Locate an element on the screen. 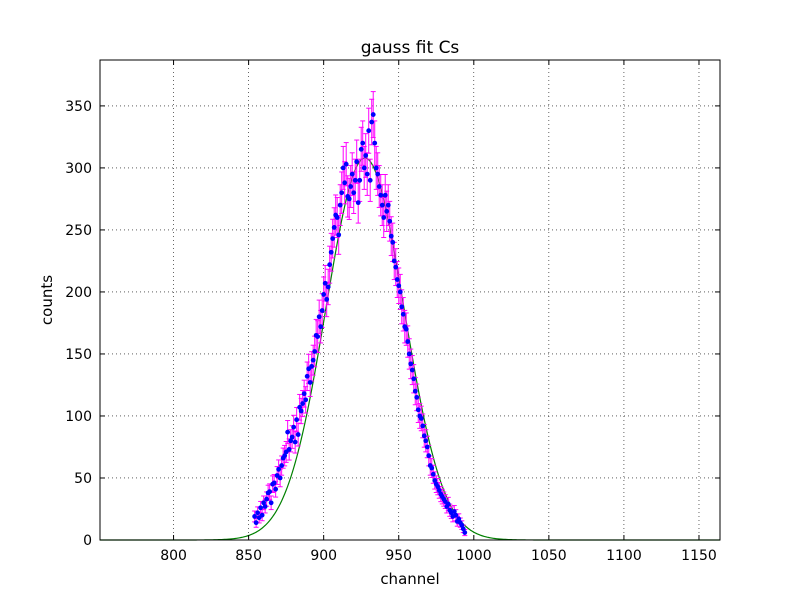 The width and height of the screenshot is (800, 604). y-tick-label: 200 is located at coordinates (78, 293).